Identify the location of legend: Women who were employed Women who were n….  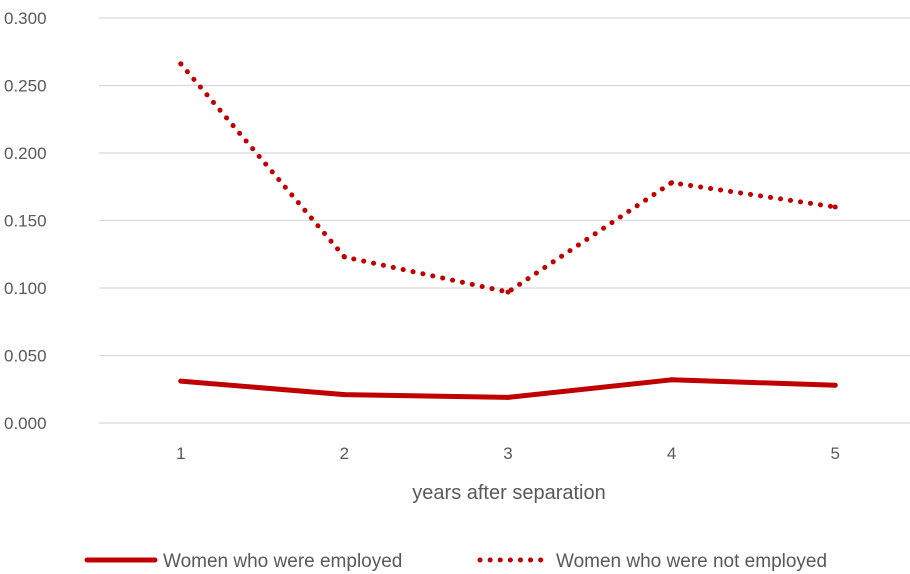
(455, 561).